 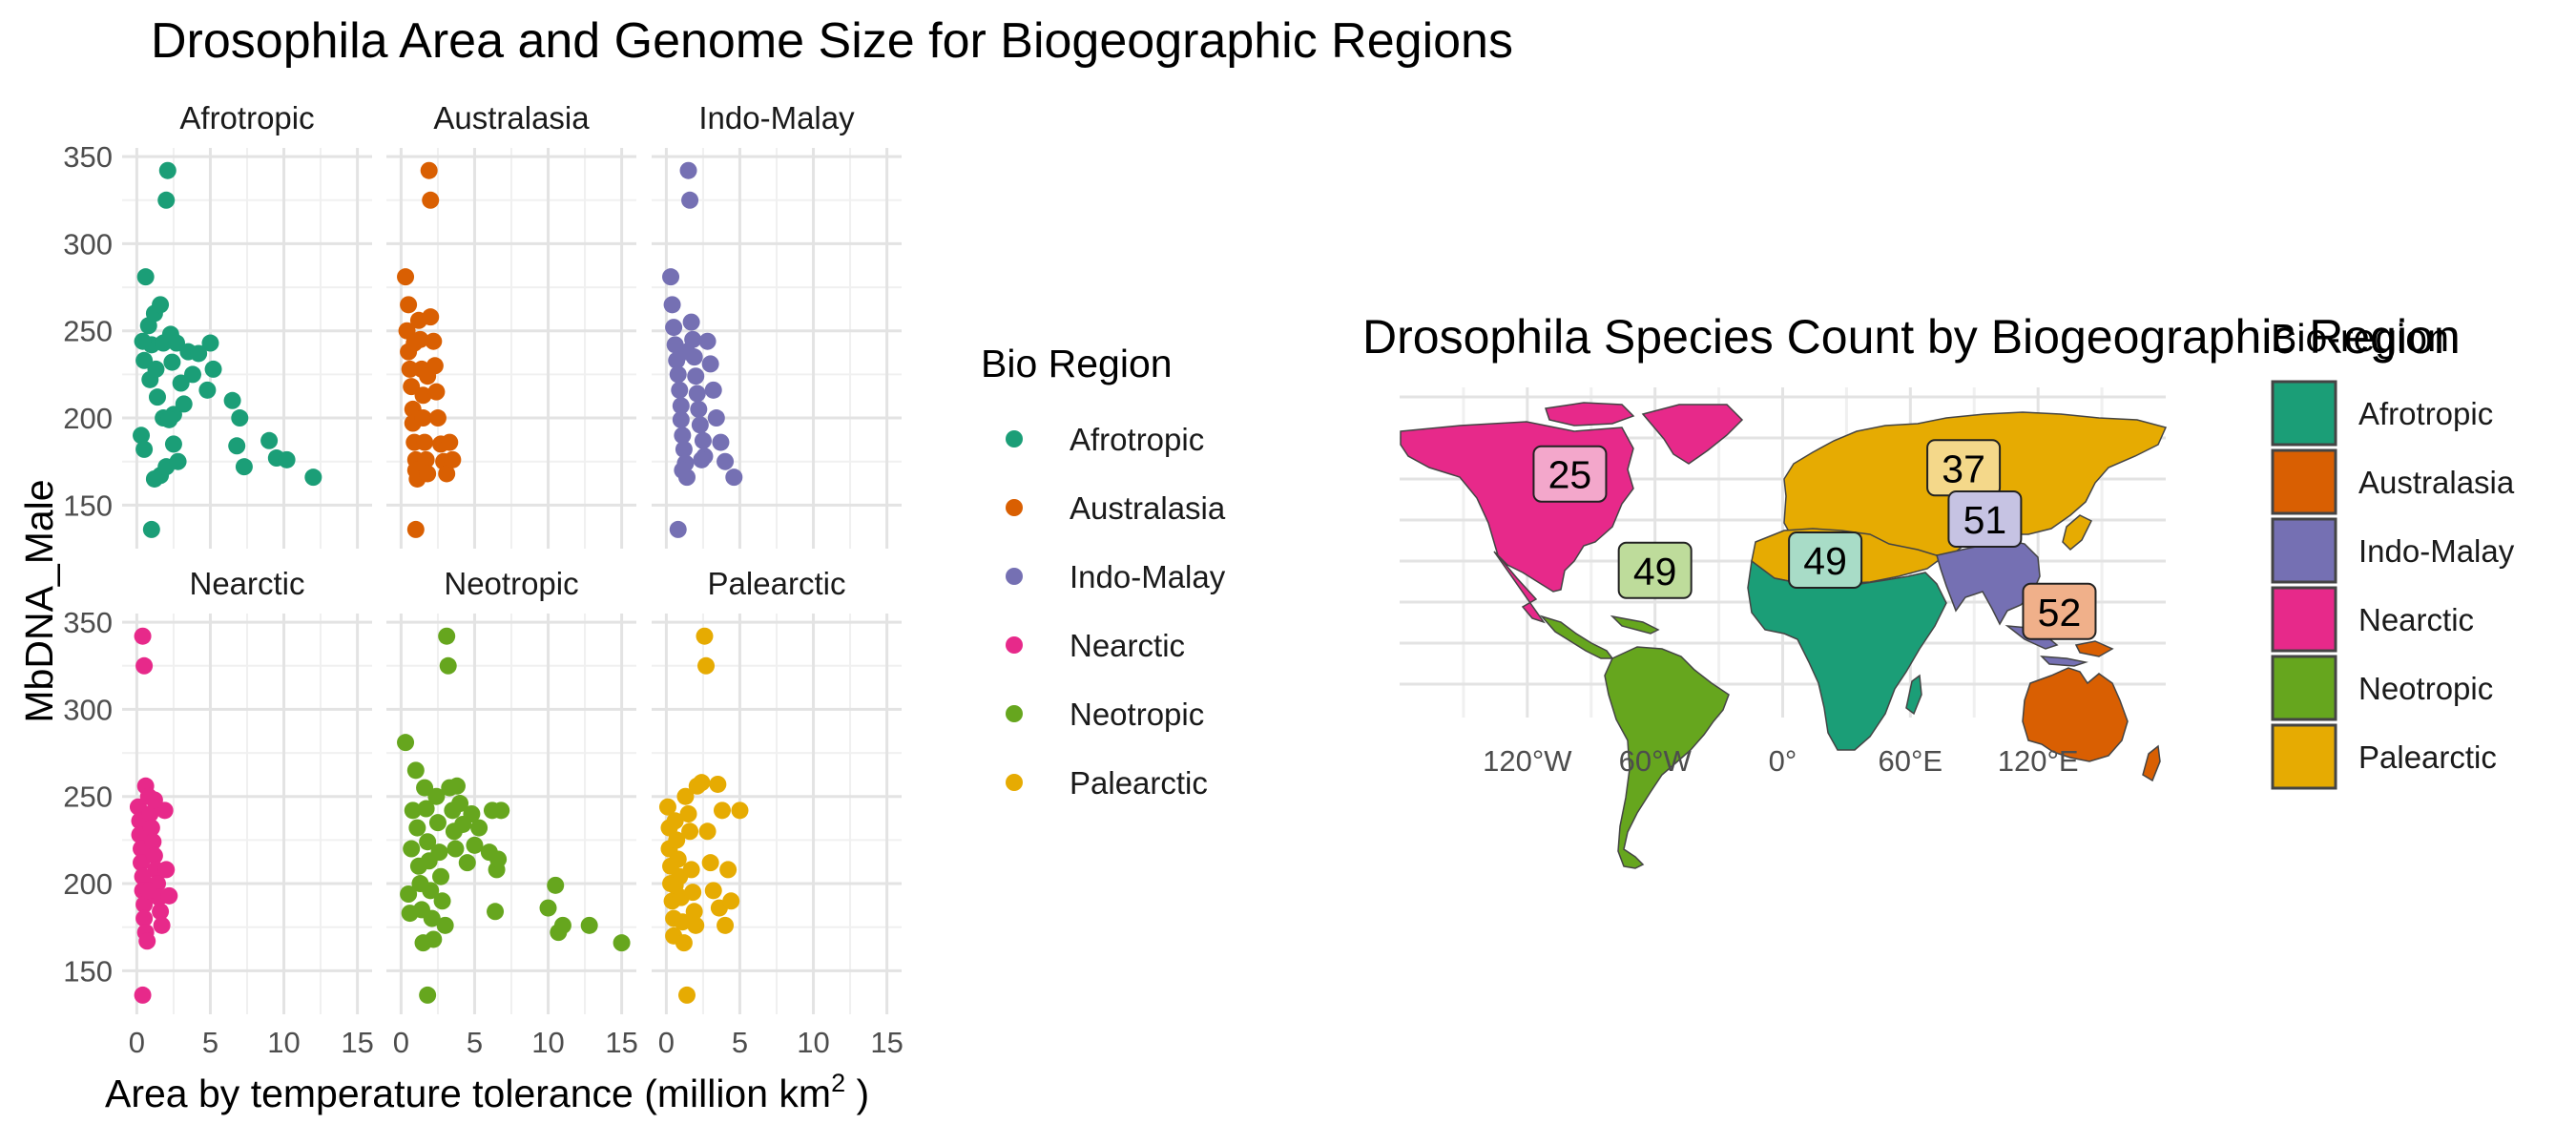 What do you see at coordinates (1107, 783) in the screenshot?
I see `legend-item-palearctic: Palearctic` at bounding box center [1107, 783].